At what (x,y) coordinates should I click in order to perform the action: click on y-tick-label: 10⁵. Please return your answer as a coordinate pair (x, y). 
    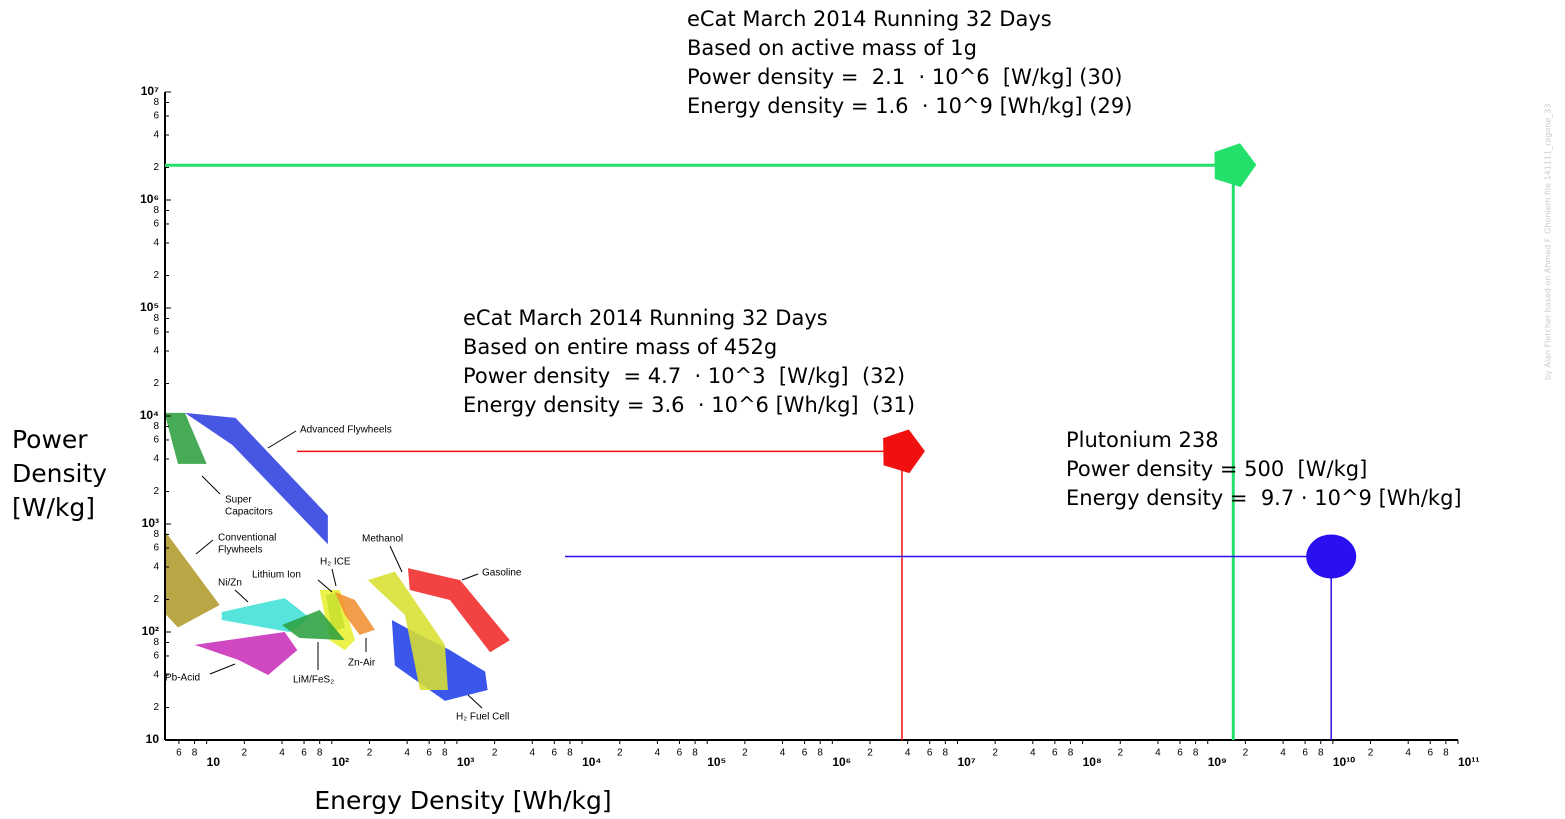
    Looking at the image, I should click on (149, 307).